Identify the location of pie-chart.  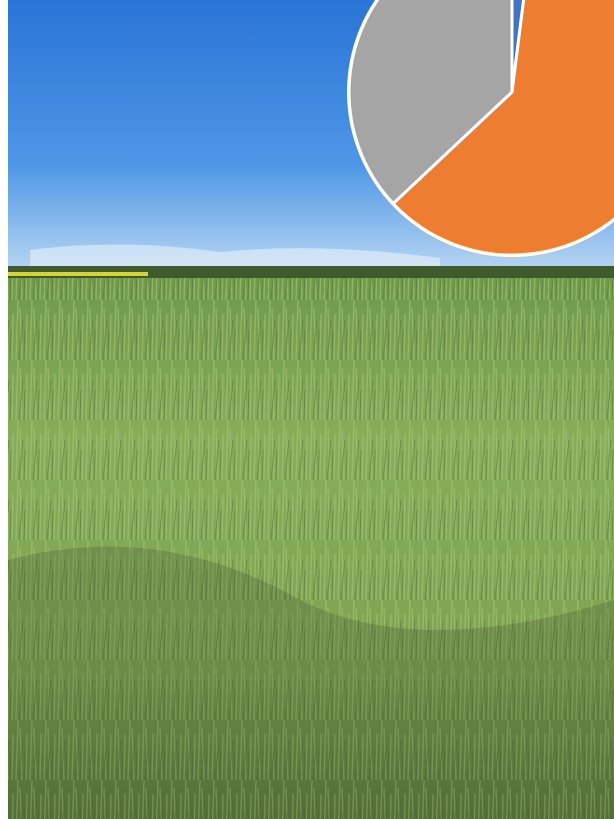
(480, 128).